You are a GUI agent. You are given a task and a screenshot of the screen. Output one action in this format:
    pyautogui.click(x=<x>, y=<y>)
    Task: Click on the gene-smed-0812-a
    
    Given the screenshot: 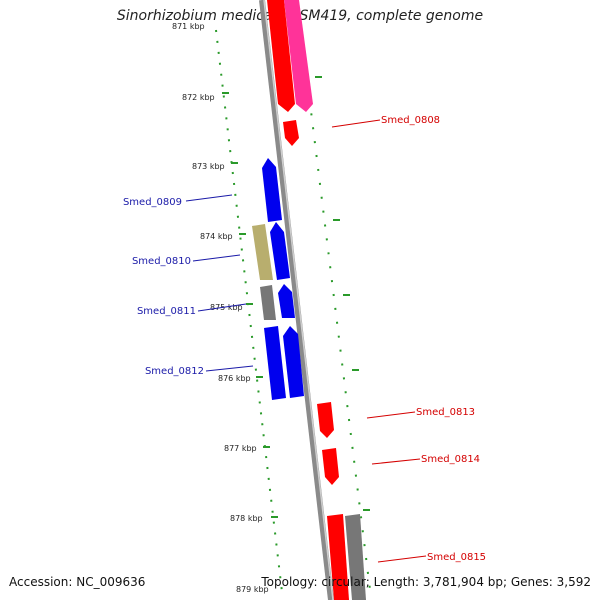 What is the action you would take?
    pyautogui.click(x=275, y=363)
    